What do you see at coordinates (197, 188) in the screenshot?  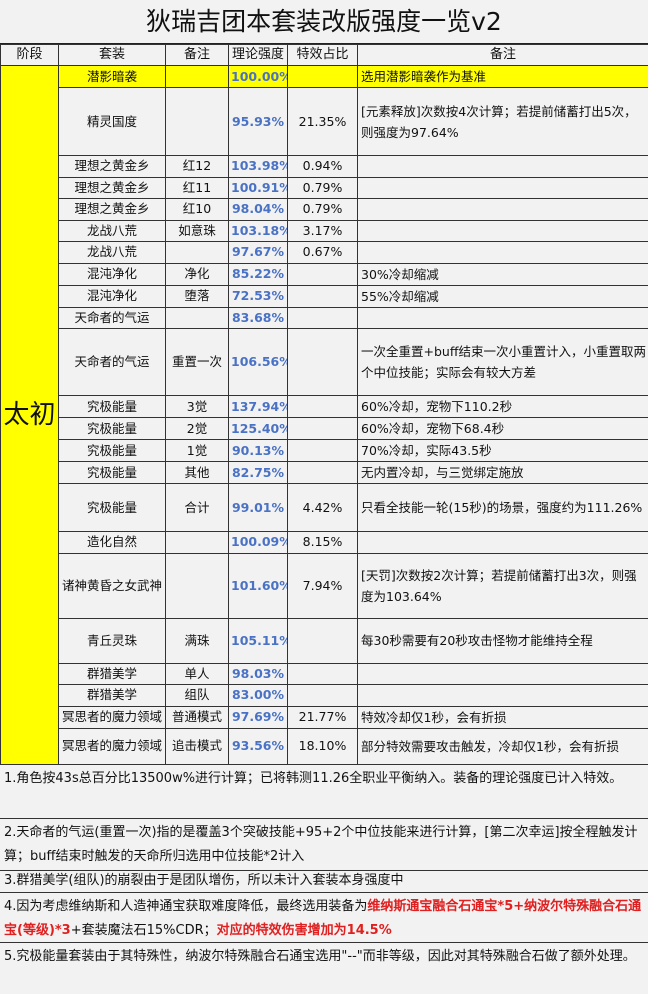 I see `remark-cell: 红11` at bounding box center [197, 188].